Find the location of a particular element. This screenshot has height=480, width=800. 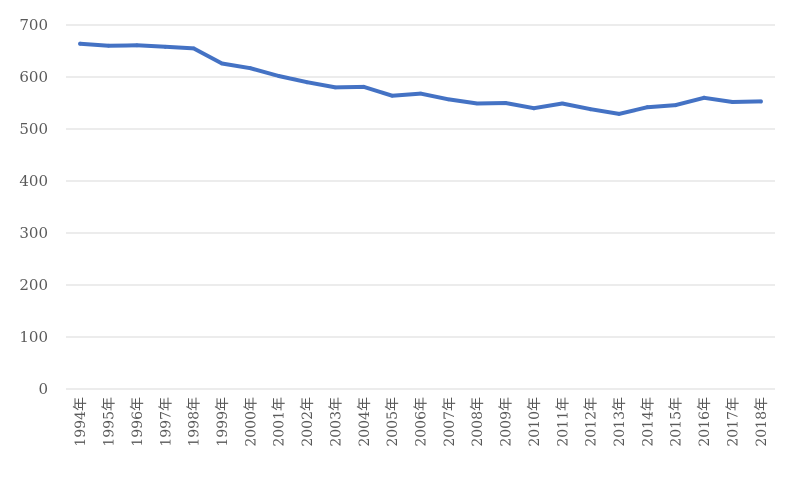

x-tick-label: 2001年 is located at coordinates (280, 422).